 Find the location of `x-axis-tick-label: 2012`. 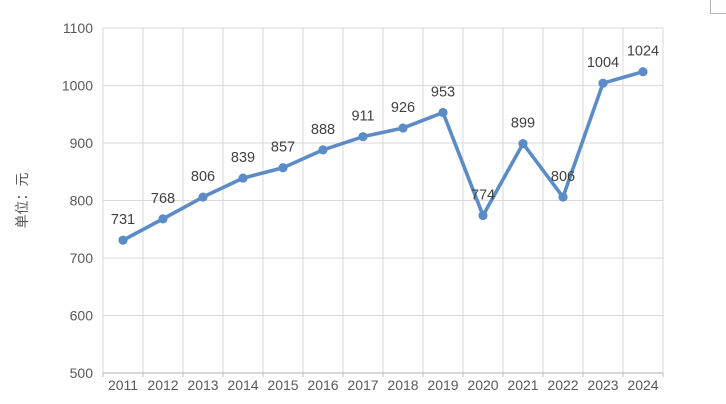

x-axis-tick-label: 2012 is located at coordinates (162, 385).